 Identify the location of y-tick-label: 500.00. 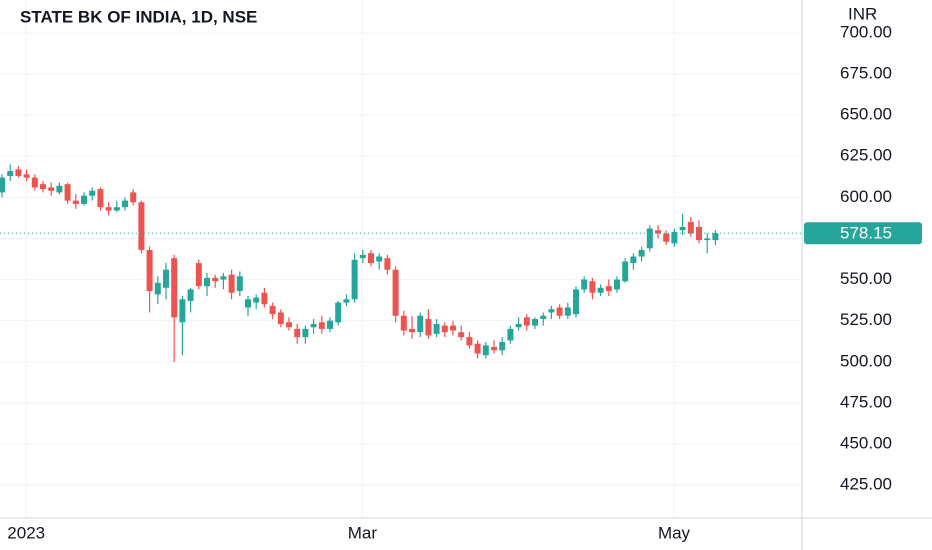
(866, 360).